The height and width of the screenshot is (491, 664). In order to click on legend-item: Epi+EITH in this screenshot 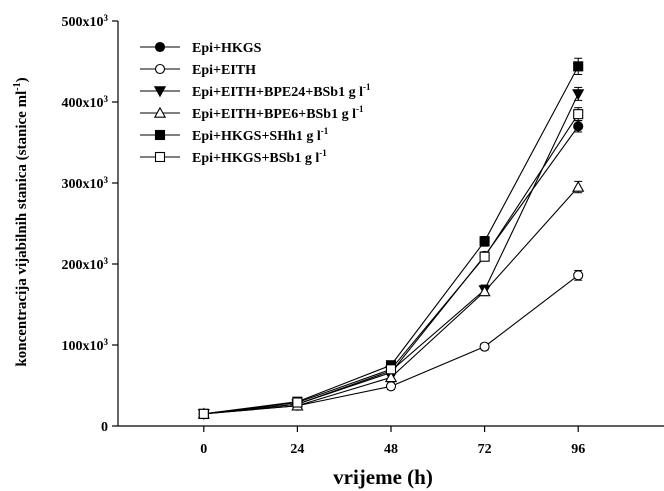, I will do `click(198, 70)`.